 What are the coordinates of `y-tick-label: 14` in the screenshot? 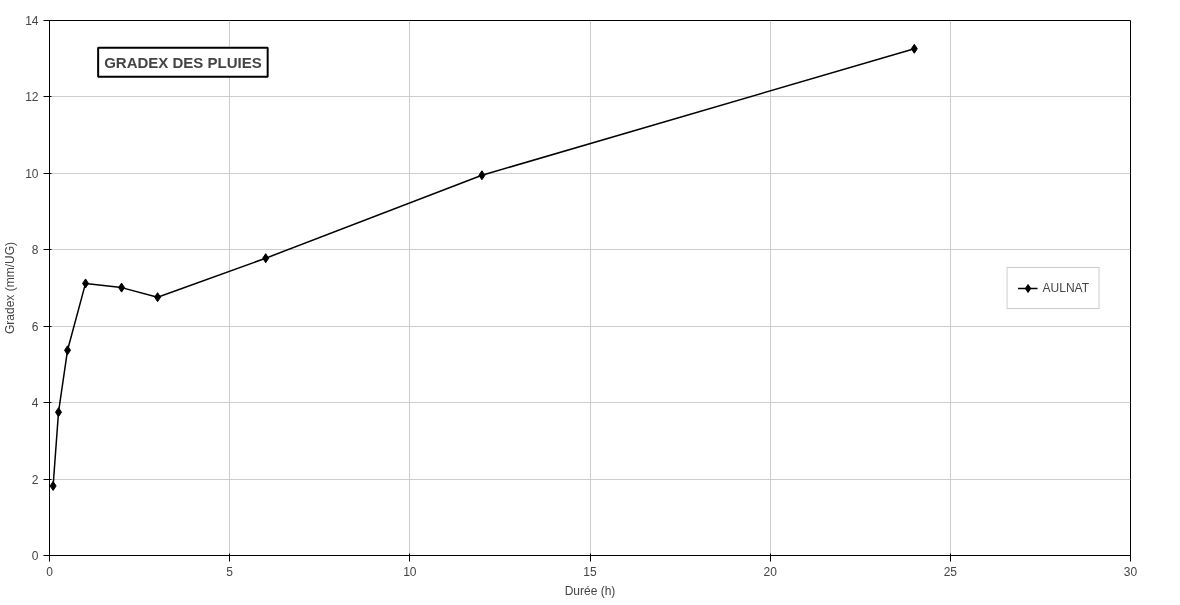 It's located at (32, 21).